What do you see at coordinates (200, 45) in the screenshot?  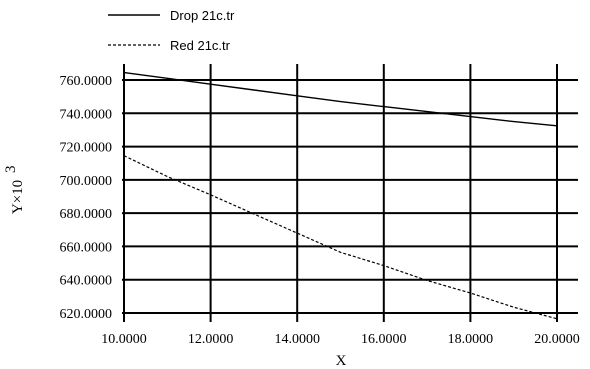 I see `legend-label-red: Red 21c.tr` at bounding box center [200, 45].